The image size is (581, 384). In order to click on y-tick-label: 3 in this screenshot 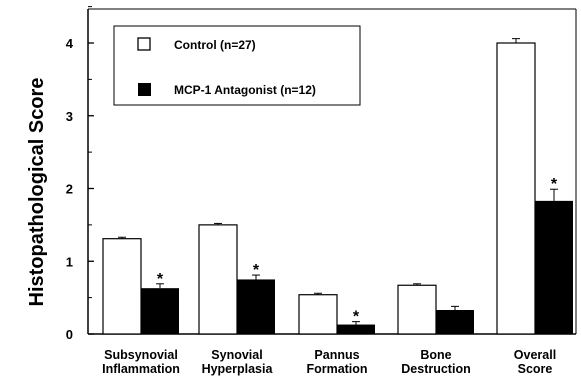, I will do `click(69, 116)`.